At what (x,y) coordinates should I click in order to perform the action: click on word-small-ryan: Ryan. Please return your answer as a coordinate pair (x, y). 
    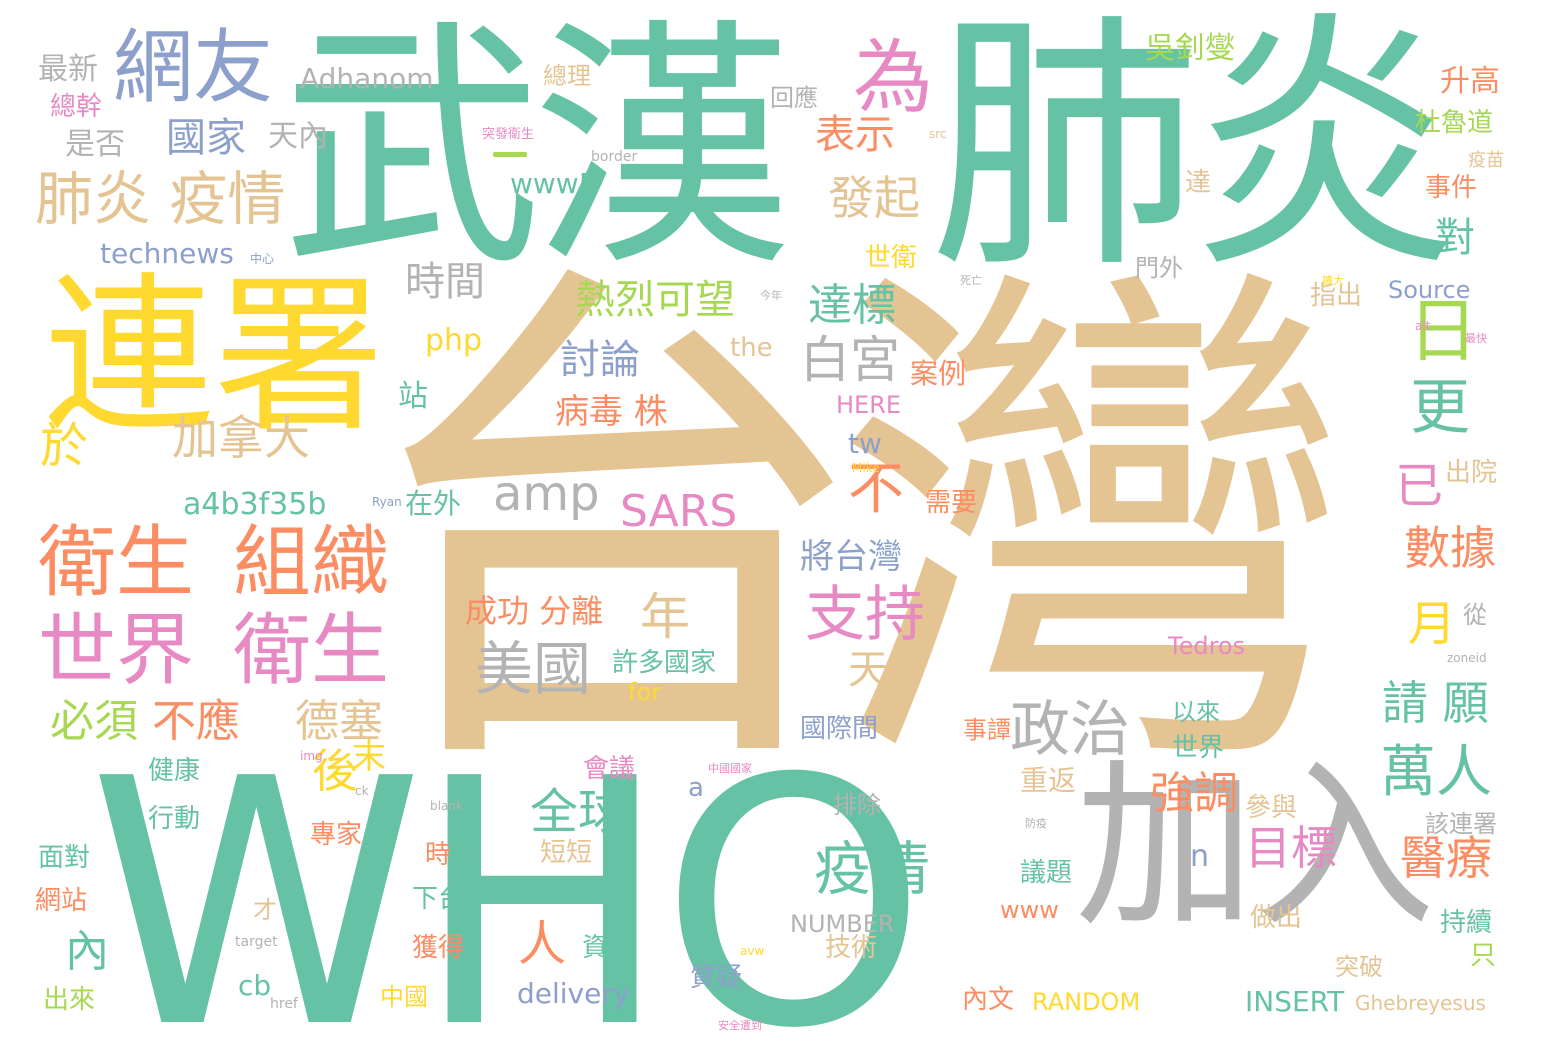
    Looking at the image, I should click on (387, 502).